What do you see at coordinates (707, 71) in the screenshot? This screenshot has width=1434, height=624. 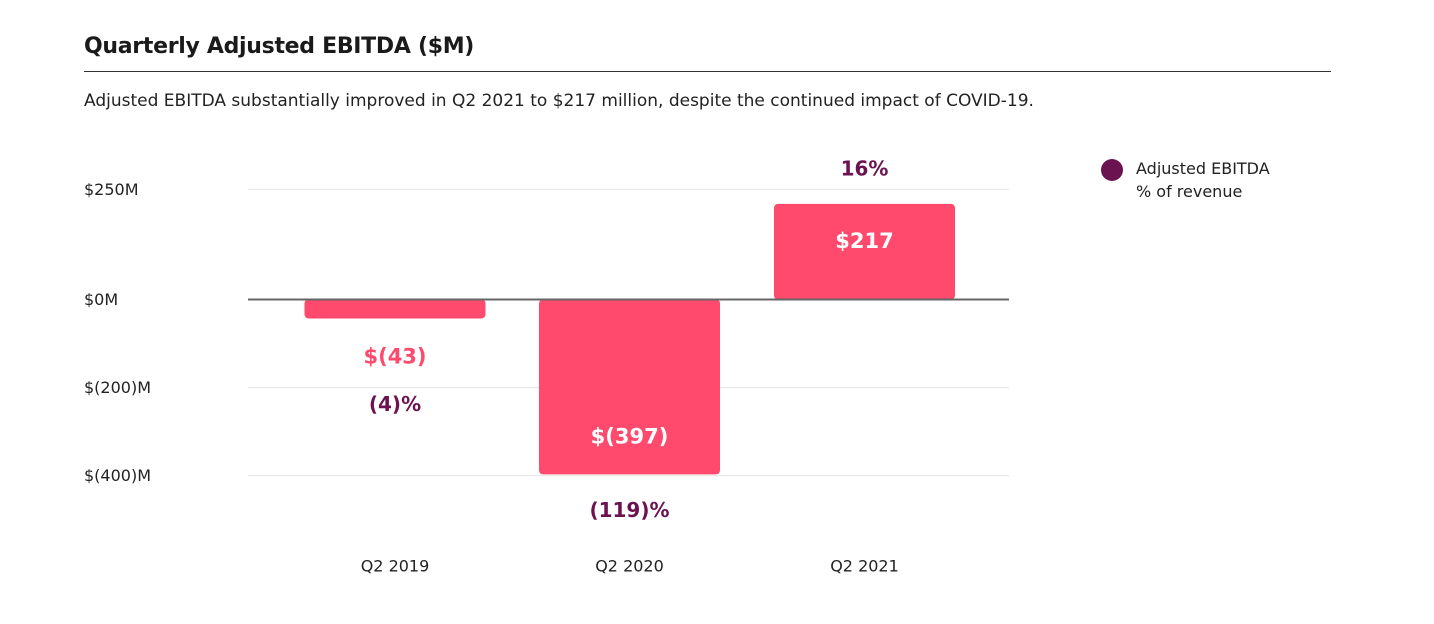 I see `title-divider` at bounding box center [707, 71].